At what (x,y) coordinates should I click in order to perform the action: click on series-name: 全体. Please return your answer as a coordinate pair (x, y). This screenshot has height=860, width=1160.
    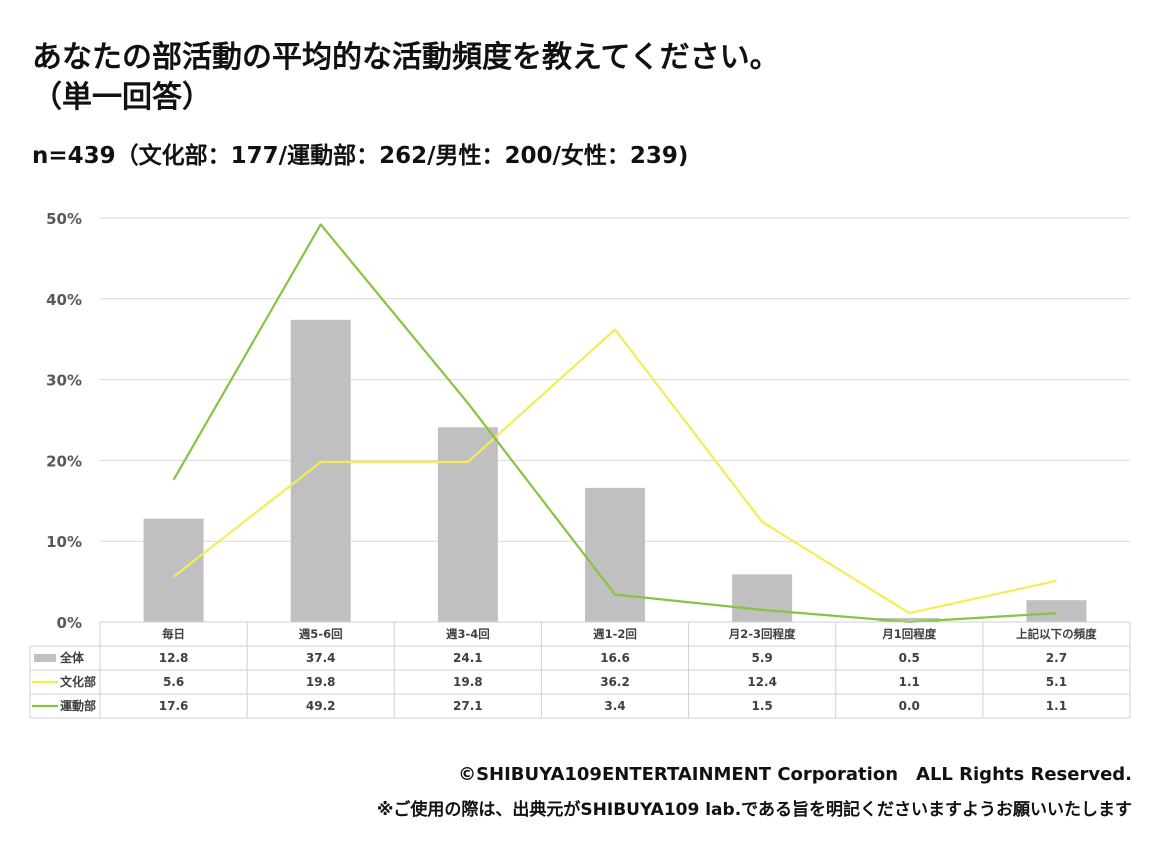
    Looking at the image, I should click on (72, 657).